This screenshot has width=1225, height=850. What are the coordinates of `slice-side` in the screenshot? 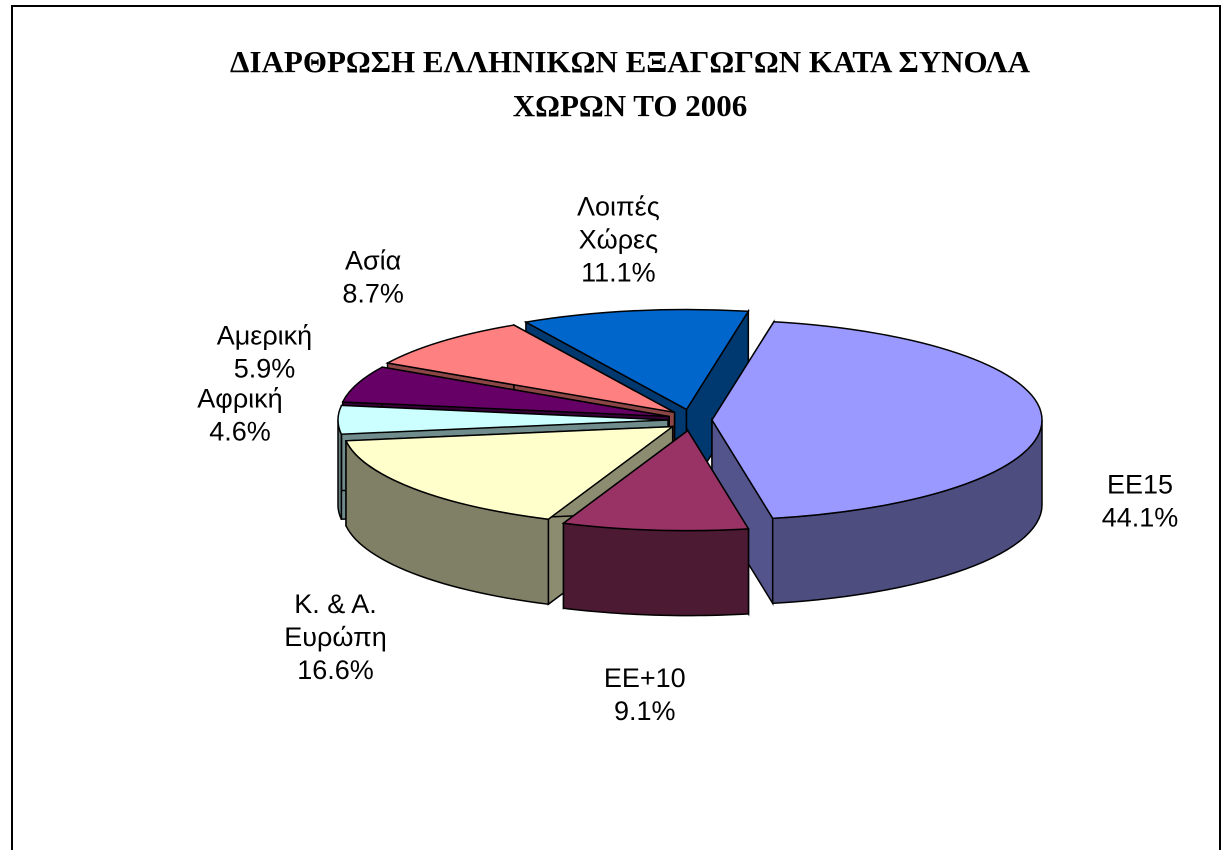 It's located at (656, 569).